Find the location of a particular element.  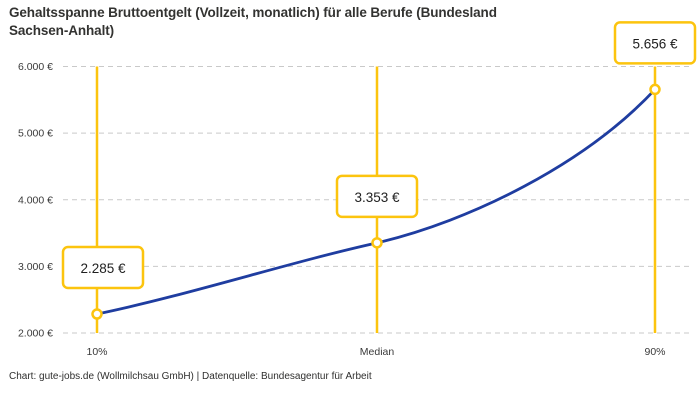

x-axis-category-label: 10% is located at coordinates (96, 352).